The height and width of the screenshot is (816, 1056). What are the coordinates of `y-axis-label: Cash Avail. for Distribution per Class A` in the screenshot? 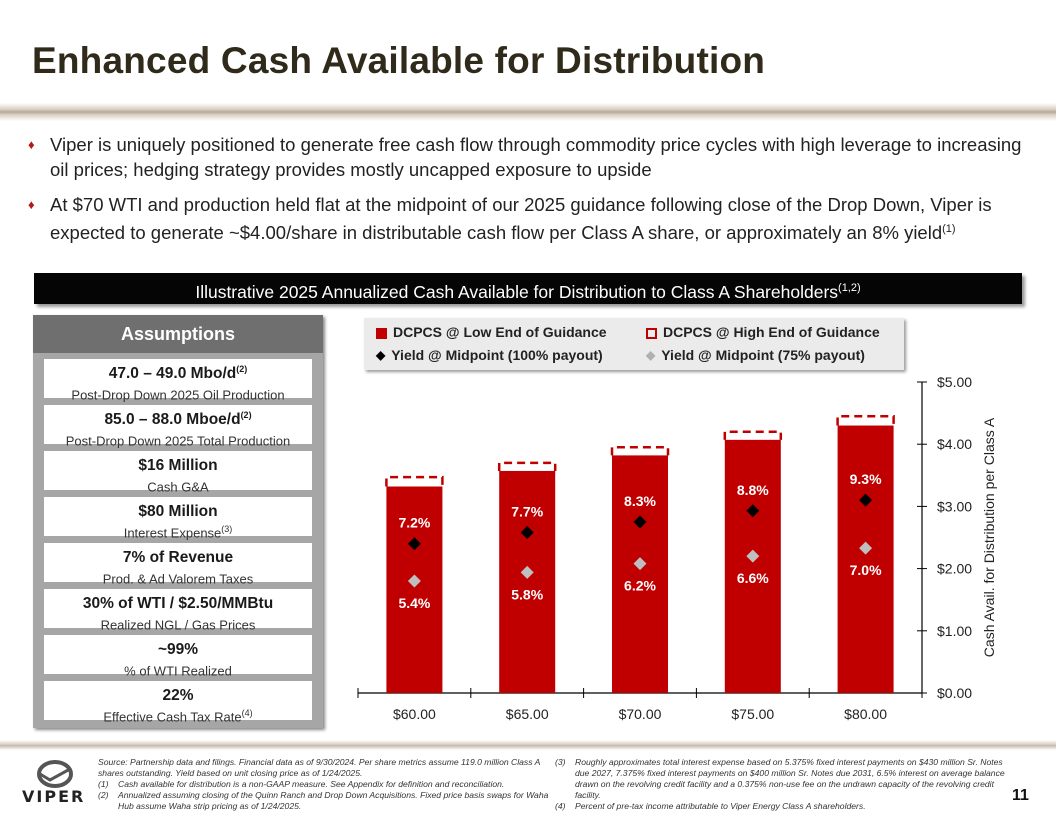 It's located at (989, 537).